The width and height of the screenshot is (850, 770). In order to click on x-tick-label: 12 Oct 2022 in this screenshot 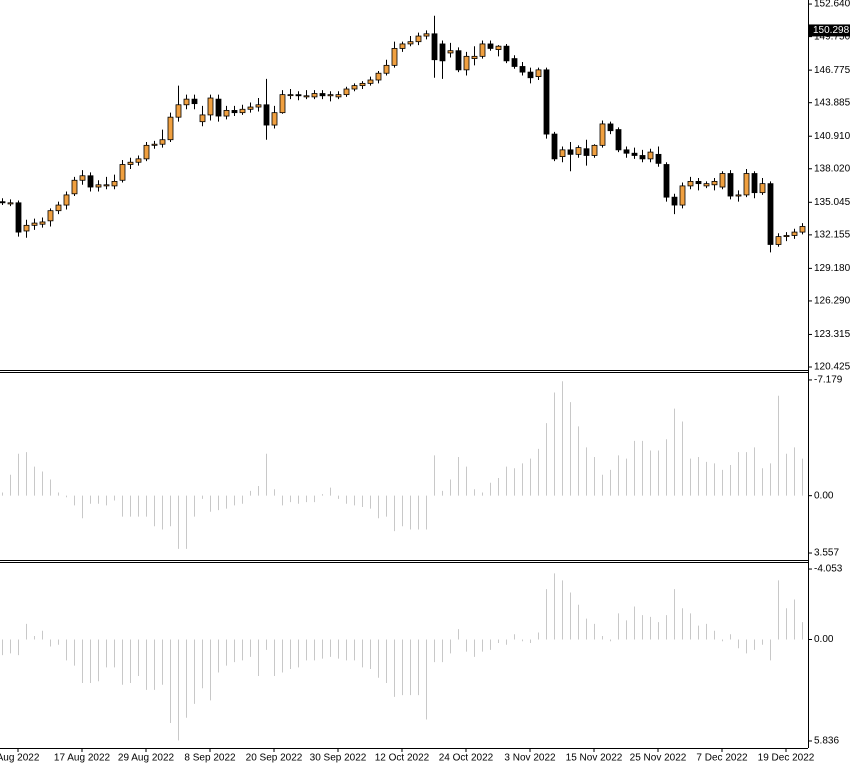, I will do `click(402, 758)`.